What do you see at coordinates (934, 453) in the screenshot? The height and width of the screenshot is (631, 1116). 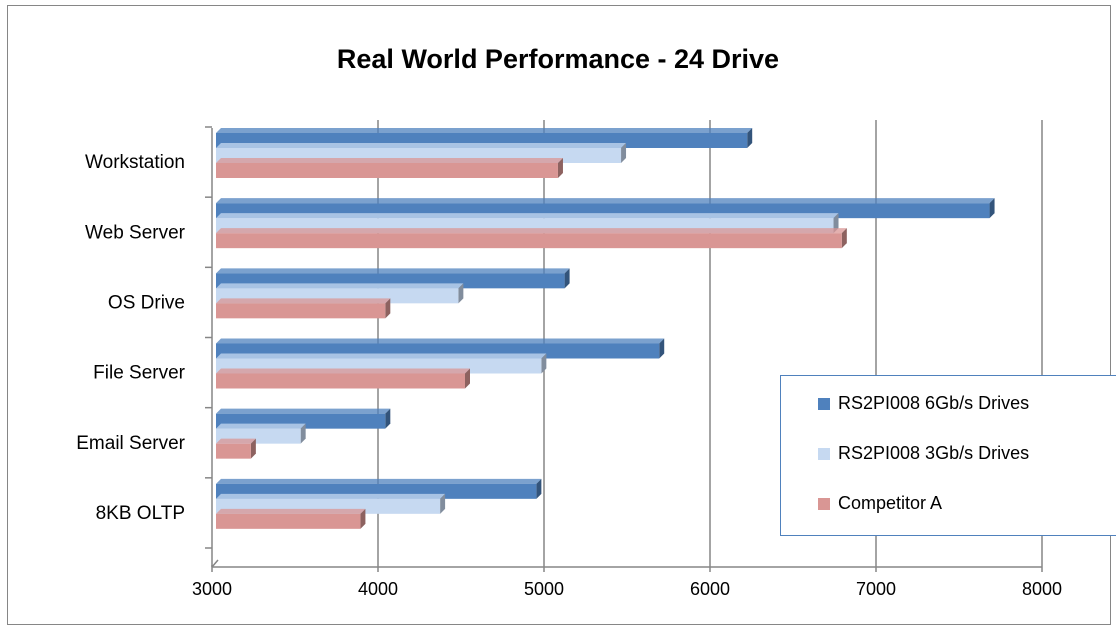 I see `legend-label-3gb: RS2PI008 3Gb/s Drives` at bounding box center [934, 453].